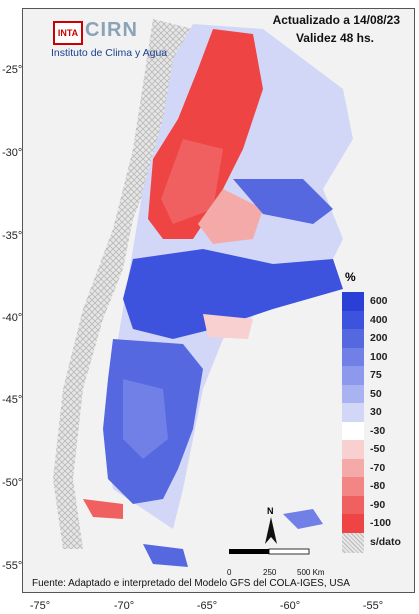  Describe the element at coordinates (207, 606) in the screenshot. I see `lon-tick-65: -65°` at that location.